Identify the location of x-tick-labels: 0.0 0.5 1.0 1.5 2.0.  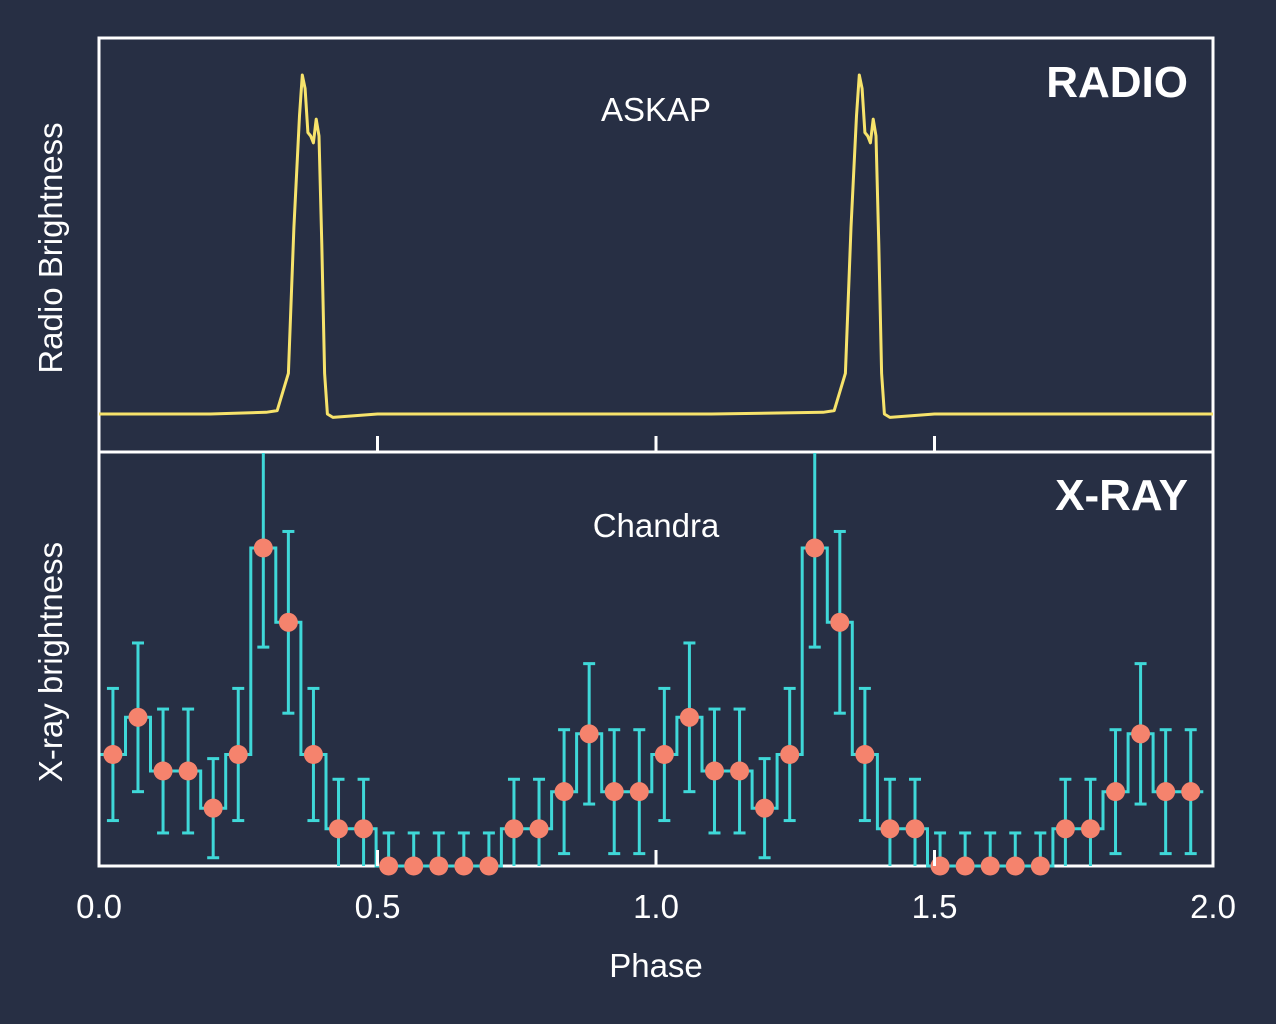
(656, 906).